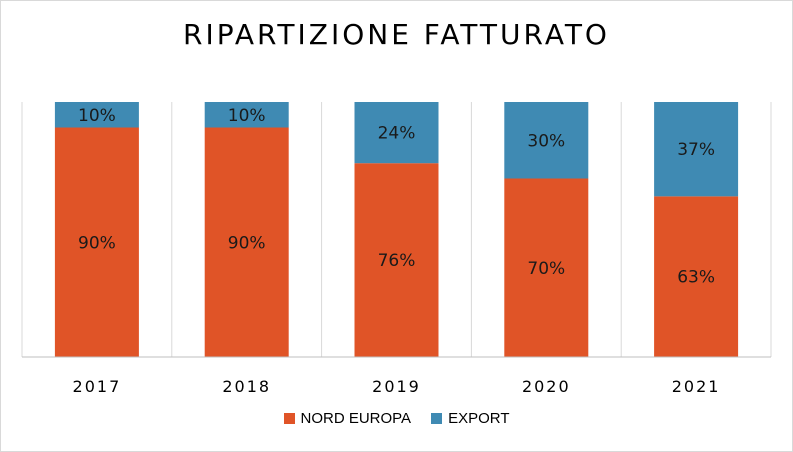 Image resolution: width=793 pixels, height=452 pixels. Describe the element at coordinates (437, 418) in the screenshot. I see `legend-swatch-export` at that location.